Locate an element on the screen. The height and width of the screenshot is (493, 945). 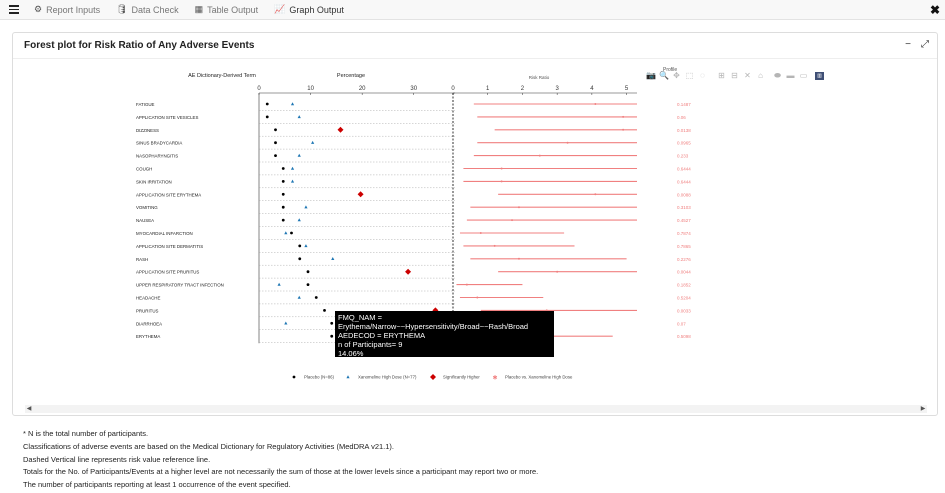
risk-ratio-tick-label: 2 is located at coordinates (523, 89).